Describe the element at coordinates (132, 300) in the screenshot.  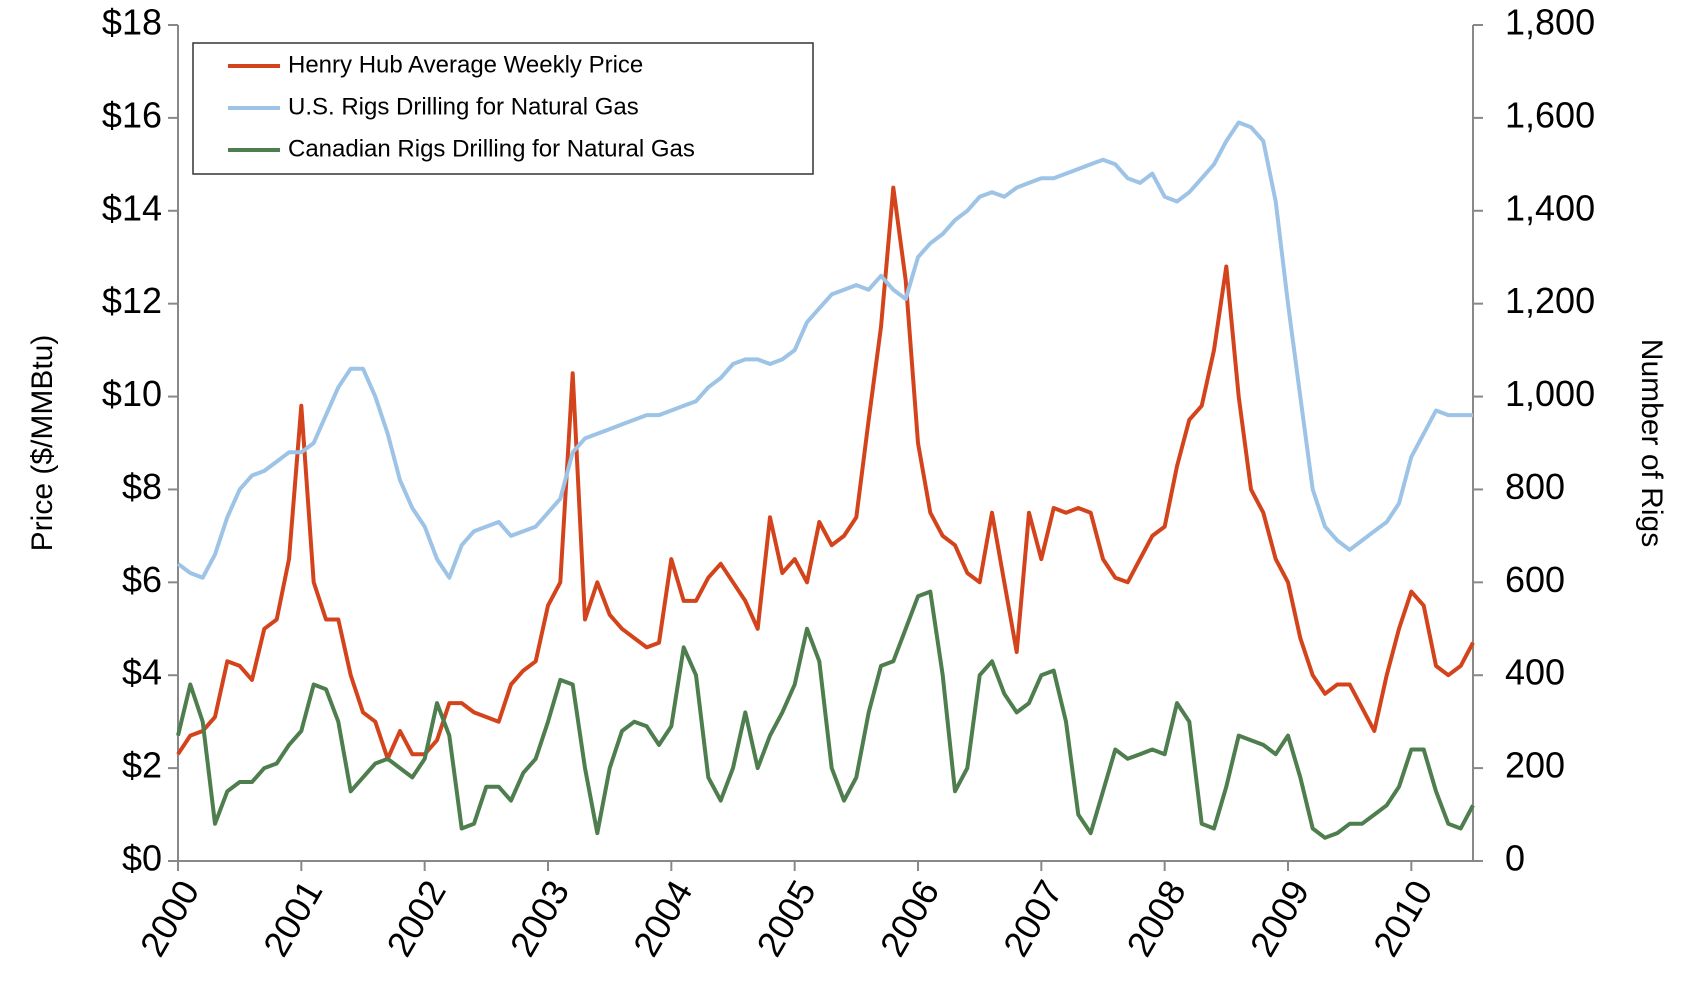
I see `y-tick-label: $12` at that location.